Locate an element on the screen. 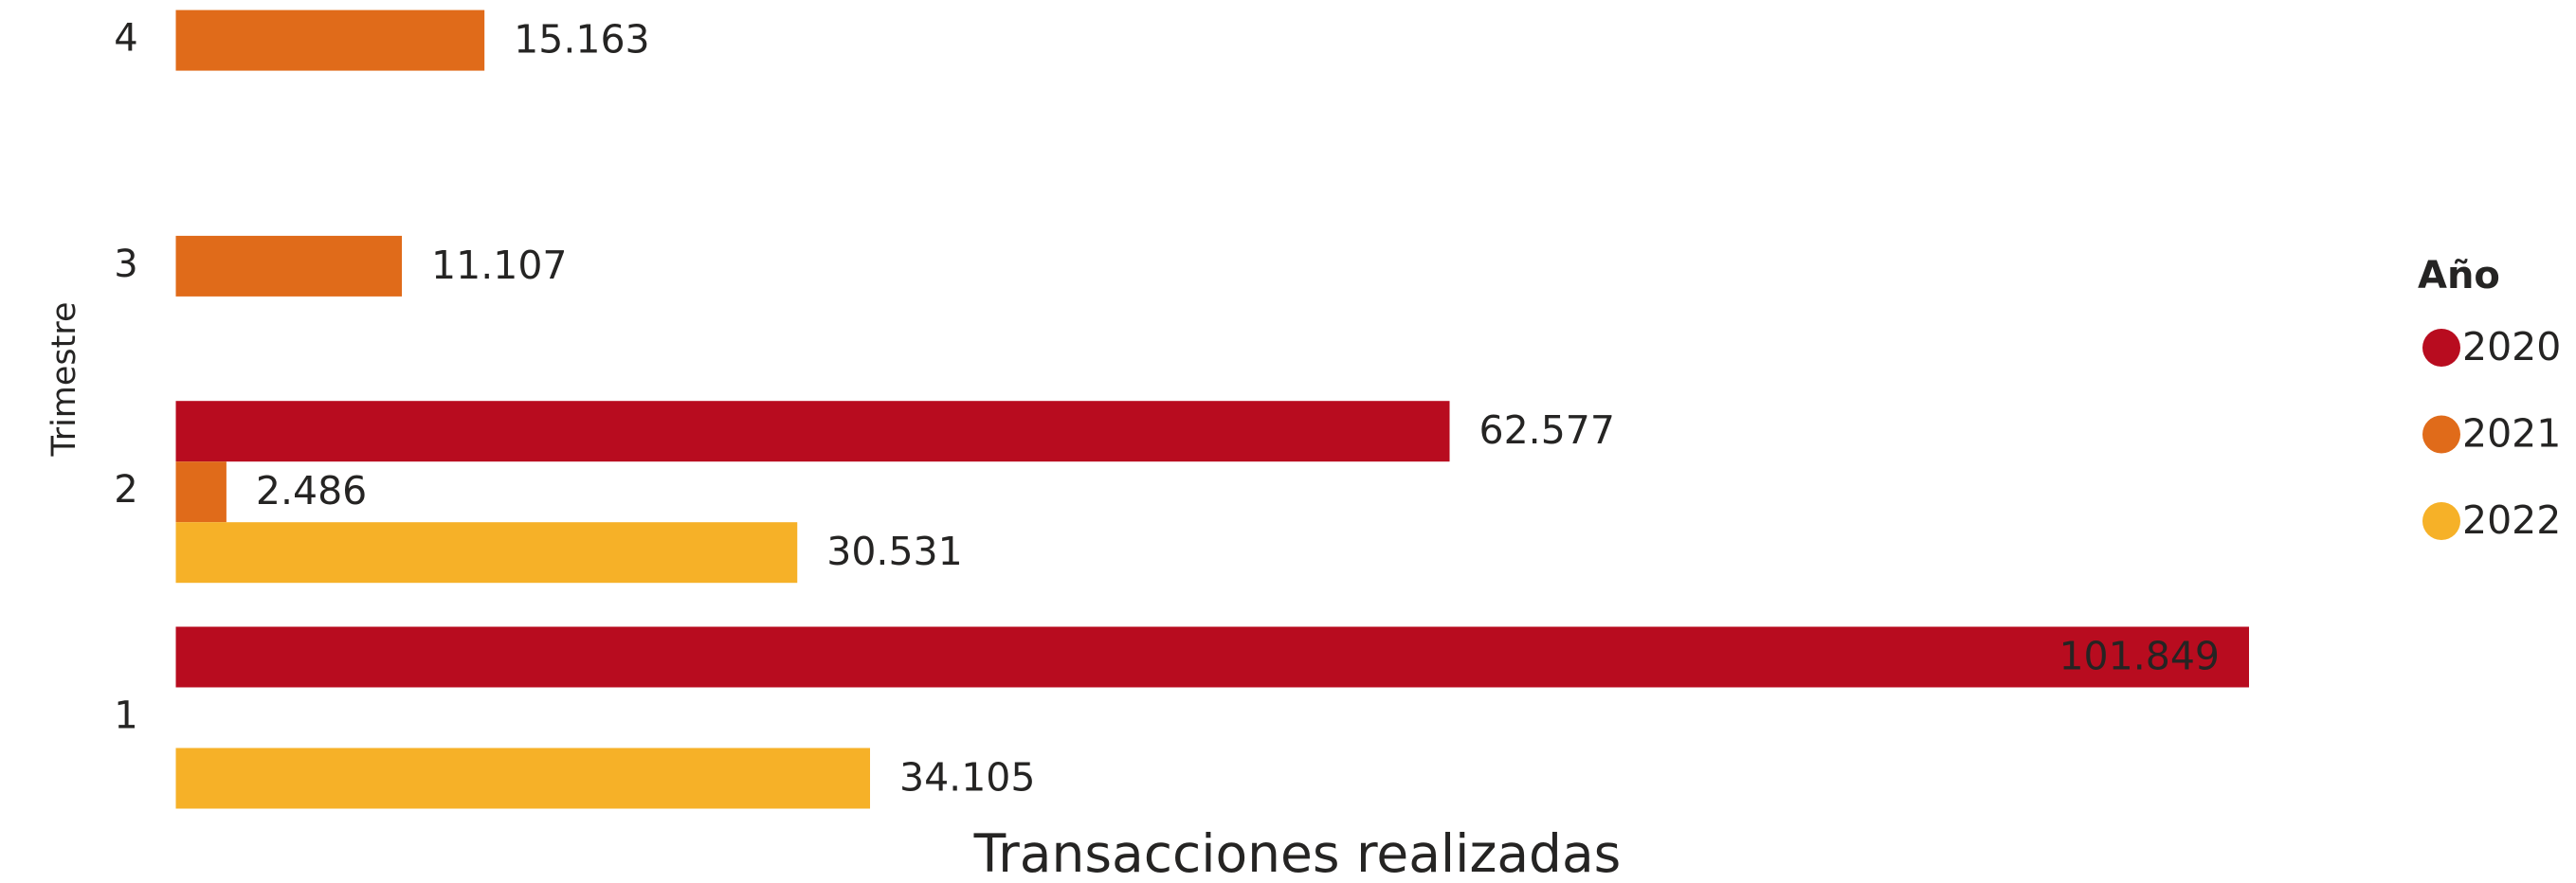  data-label: 101.849 is located at coordinates (2139, 656).